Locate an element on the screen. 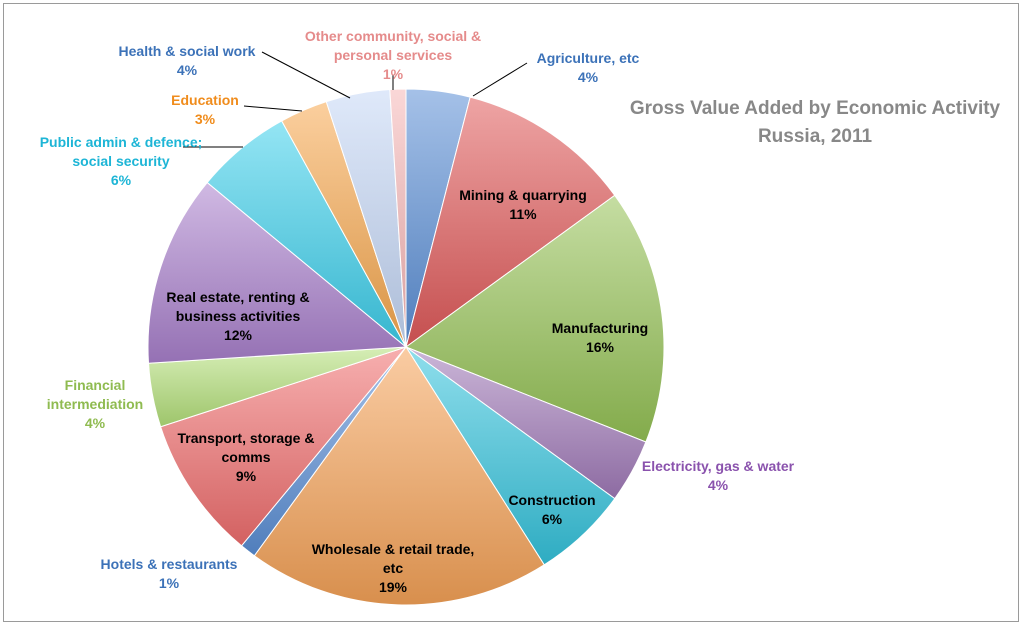  leader-education is located at coordinates (273, 108).